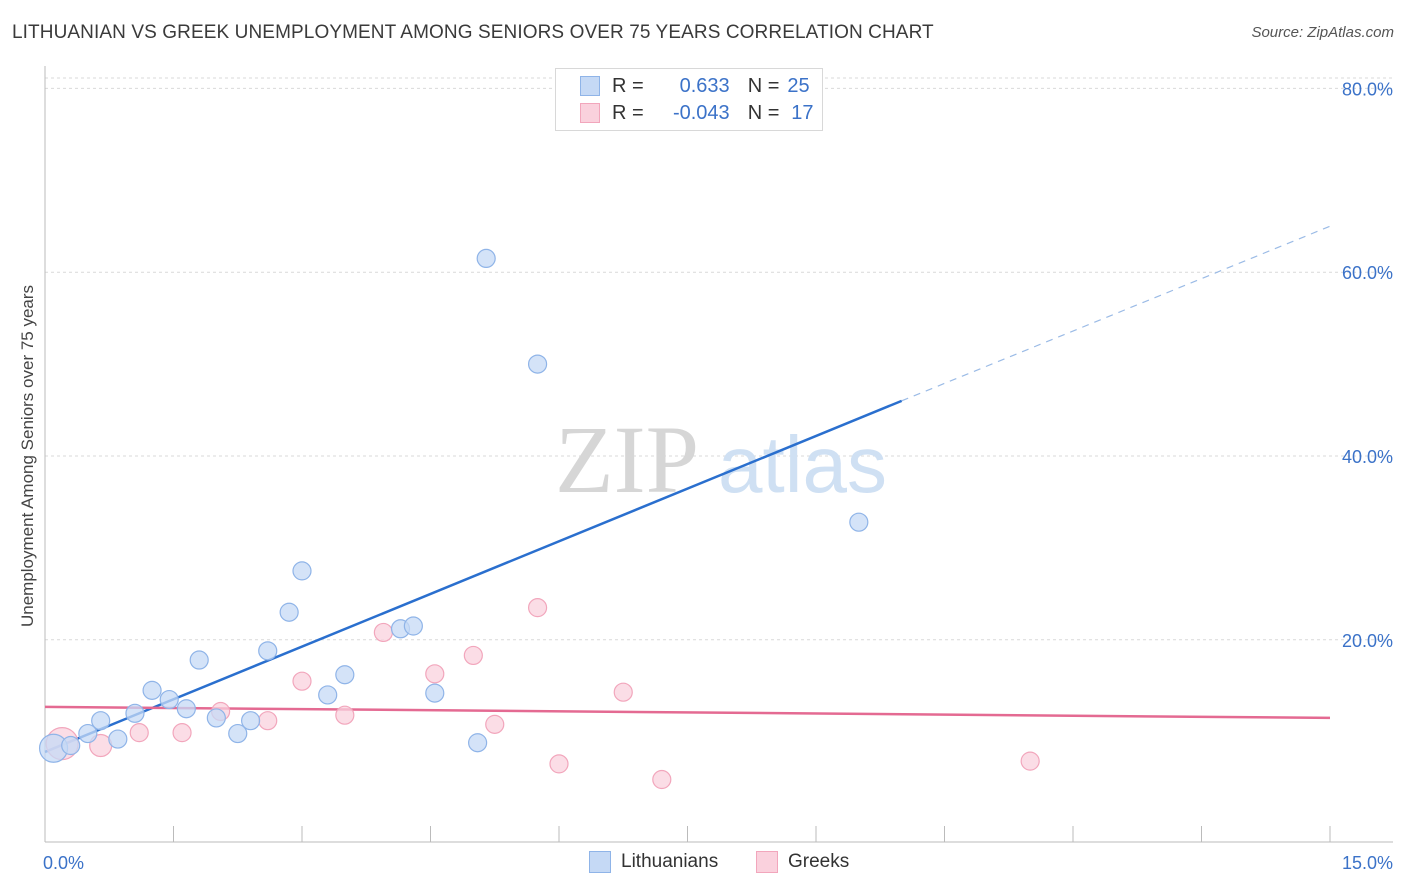  Describe the element at coordinates (802, 112) in the screenshot. I see `n-value: 17` at that location.